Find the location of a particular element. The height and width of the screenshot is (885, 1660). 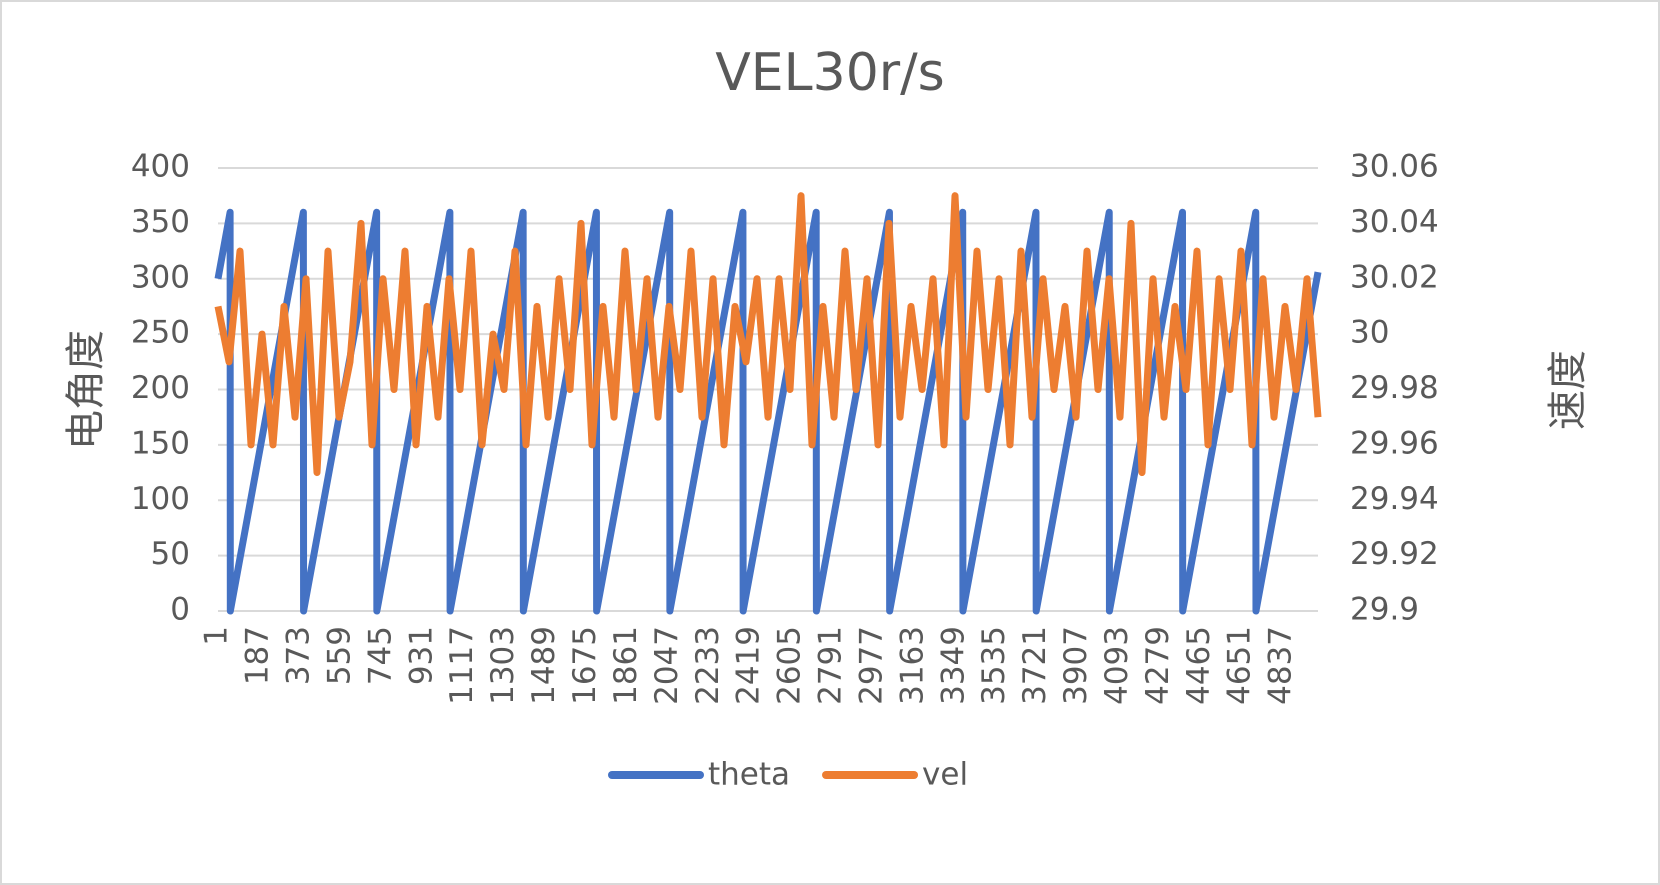

y2-tick-label: 30.06 is located at coordinates (1394, 167).